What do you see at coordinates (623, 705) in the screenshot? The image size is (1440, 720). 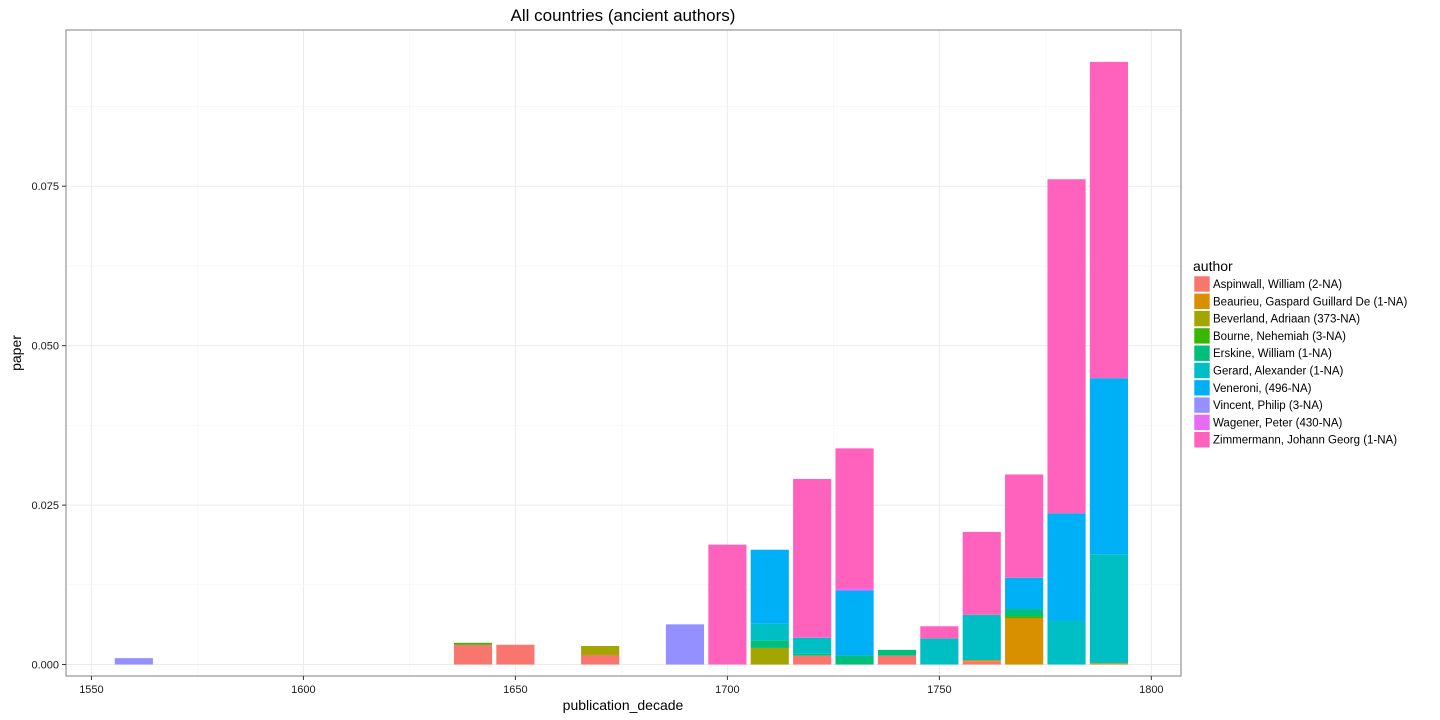 I see `x-axis-title: publication_decade` at bounding box center [623, 705].